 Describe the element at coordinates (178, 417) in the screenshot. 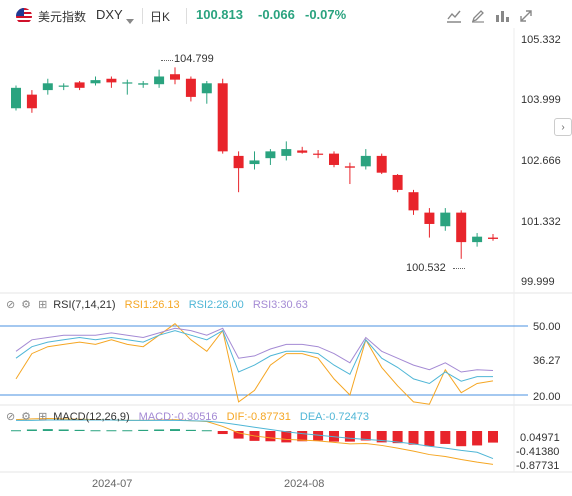

I see `macd-value: MACD:-0.30516` at that location.